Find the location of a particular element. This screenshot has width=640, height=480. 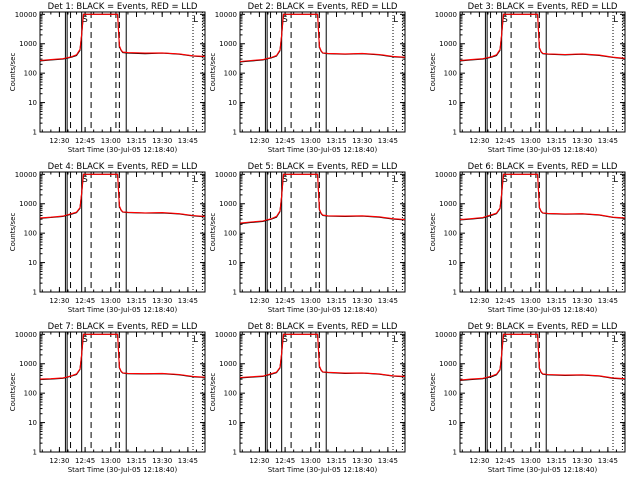

panel-title: Det 7: BLACK = Events, RED = LLD is located at coordinates (123, 327).